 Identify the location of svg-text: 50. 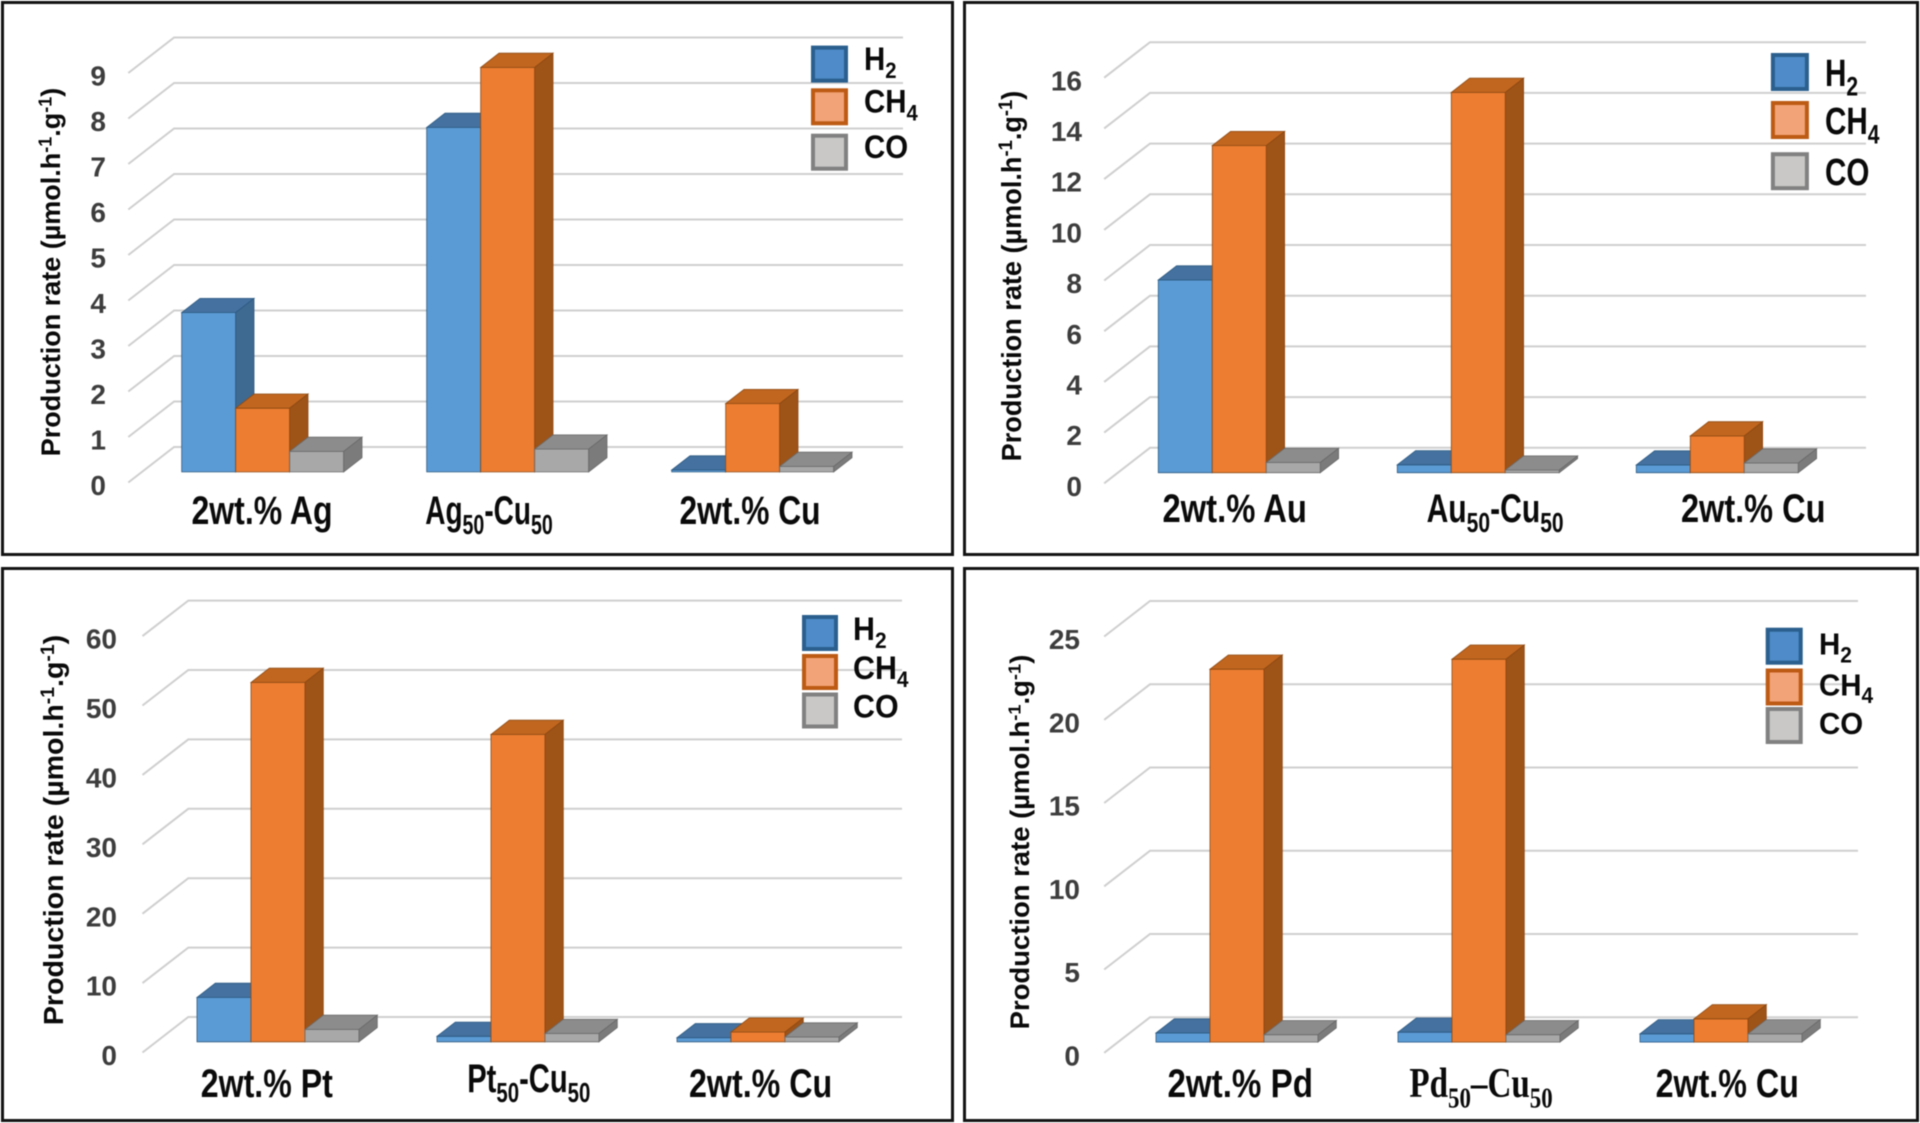
(101, 708).